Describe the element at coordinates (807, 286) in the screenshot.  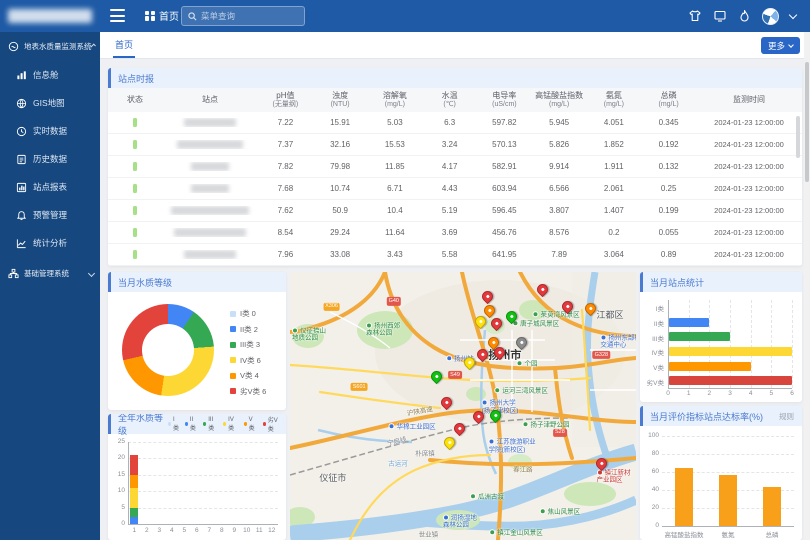
I see `page-scrollbar` at that location.